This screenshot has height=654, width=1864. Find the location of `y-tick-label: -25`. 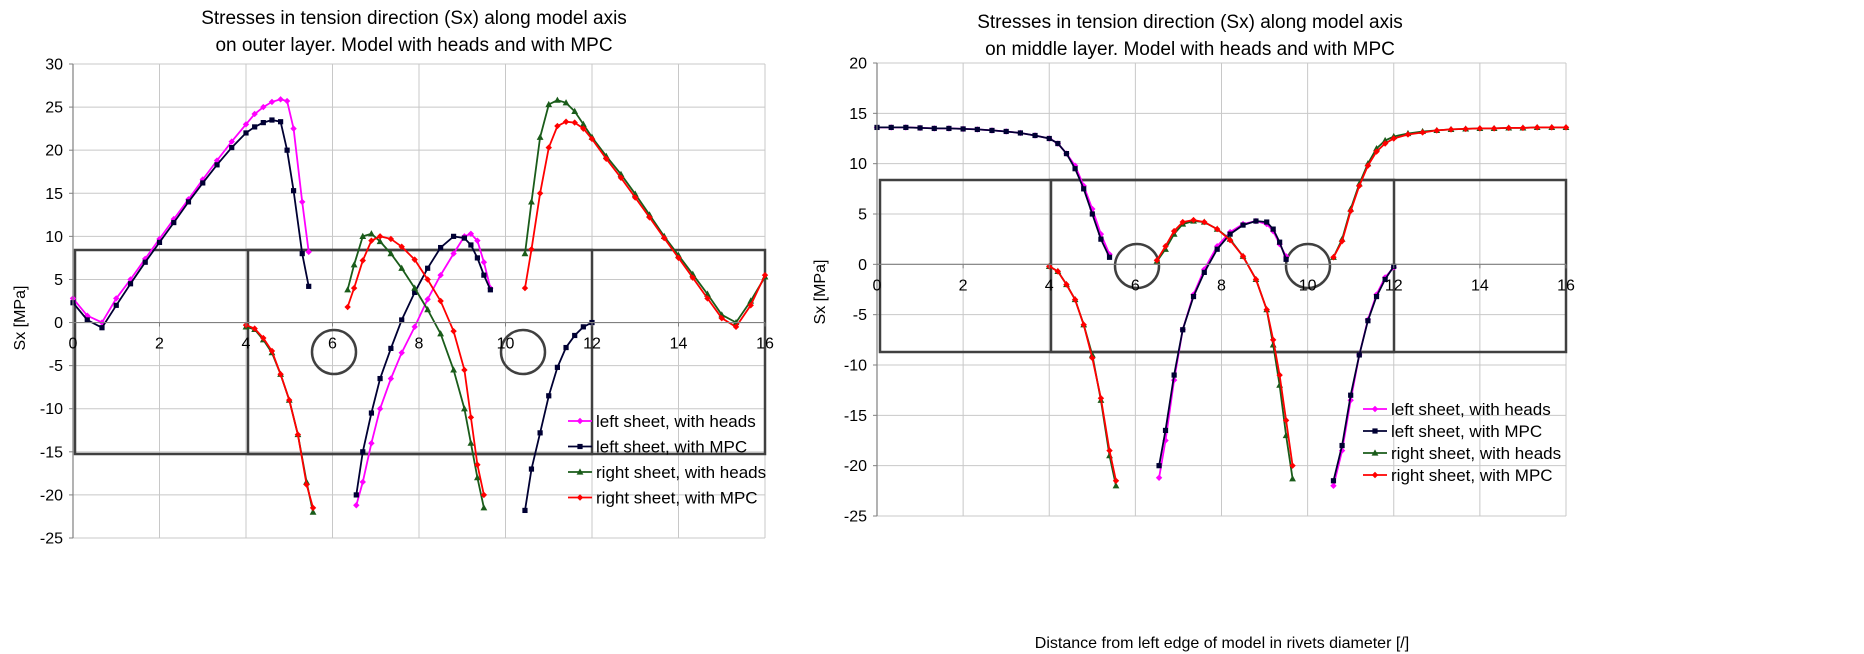

y-tick-label: -25 is located at coordinates (51, 539).